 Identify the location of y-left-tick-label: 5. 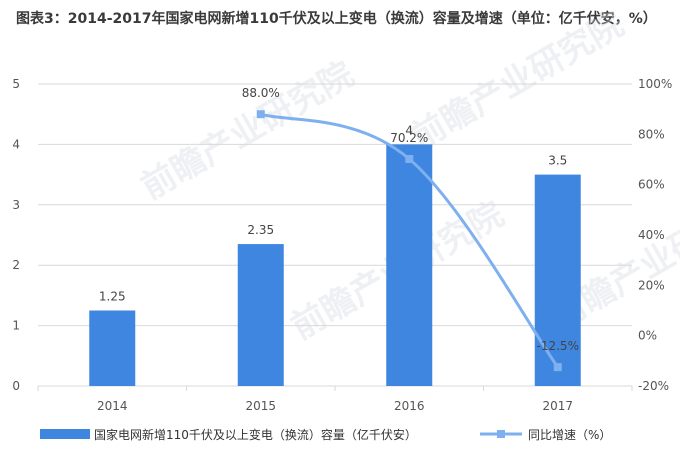
(16, 84).